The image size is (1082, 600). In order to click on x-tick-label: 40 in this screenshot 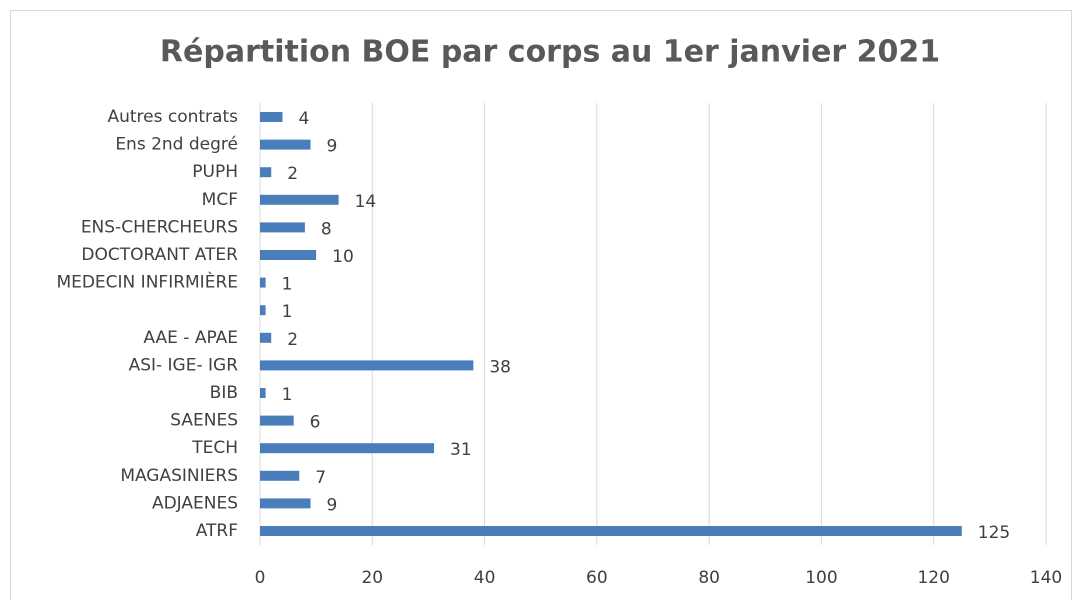, I will do `click(485, 578)`.